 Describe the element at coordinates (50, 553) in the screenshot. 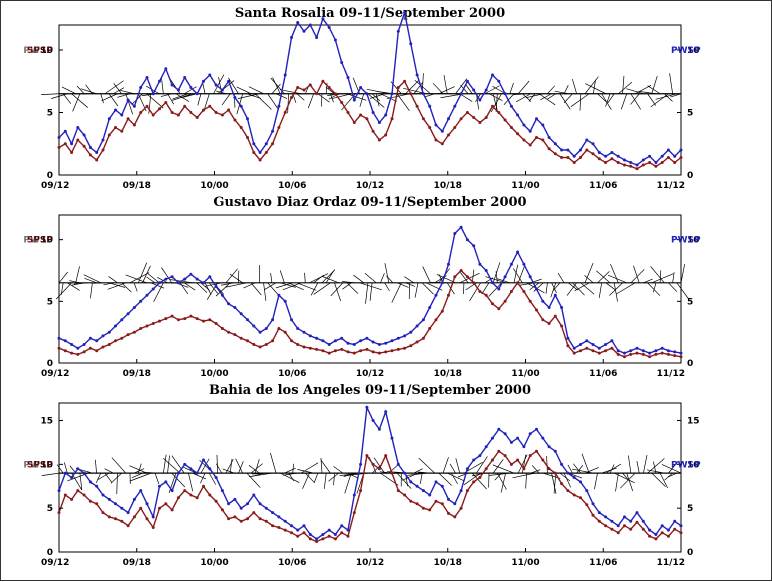

I see `y-tick-label-left: 0` at that location.